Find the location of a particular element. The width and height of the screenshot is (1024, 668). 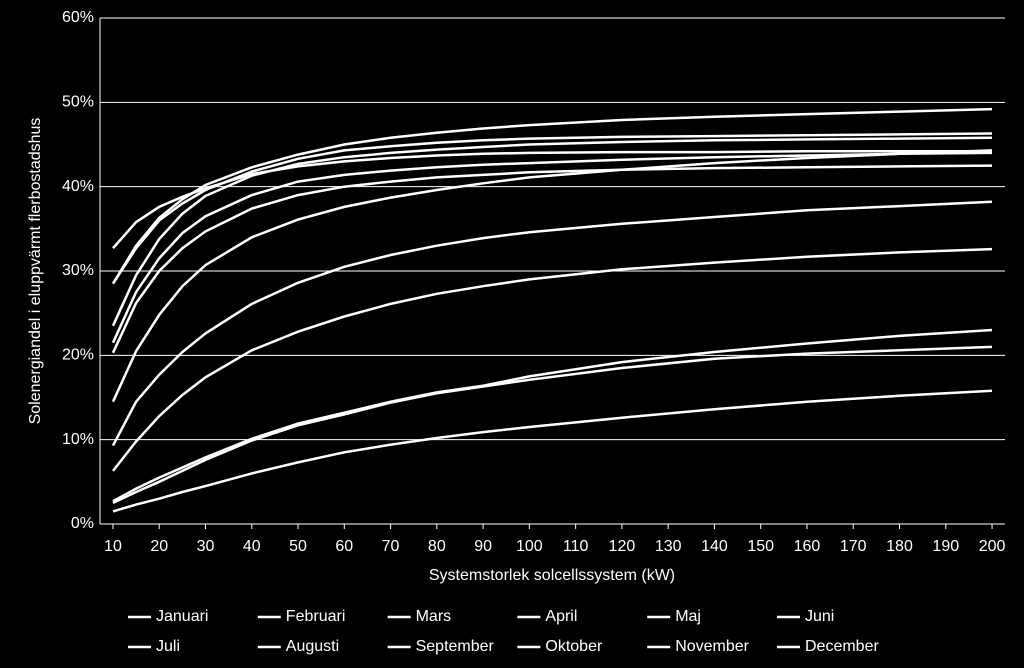

x-tick-label: 190 is located at coordinates (945, 546).